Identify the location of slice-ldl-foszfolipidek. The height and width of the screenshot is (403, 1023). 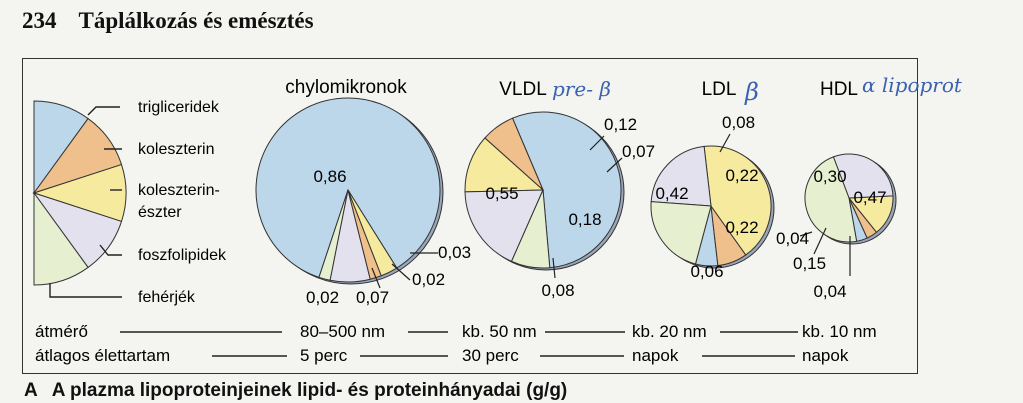
(681, 176).